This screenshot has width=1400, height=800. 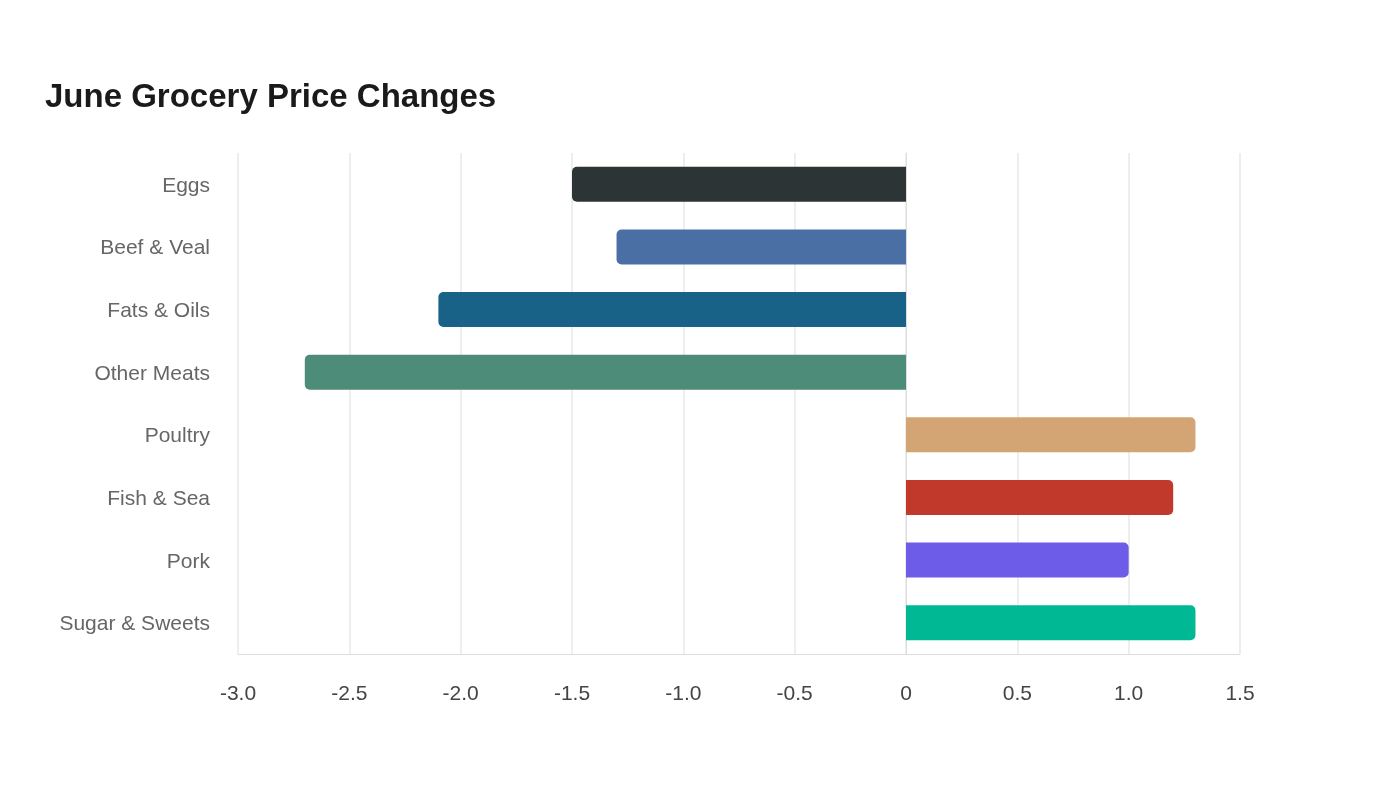 I want to click on y-tick-label: Other Meats, so click(x=152, y=372).